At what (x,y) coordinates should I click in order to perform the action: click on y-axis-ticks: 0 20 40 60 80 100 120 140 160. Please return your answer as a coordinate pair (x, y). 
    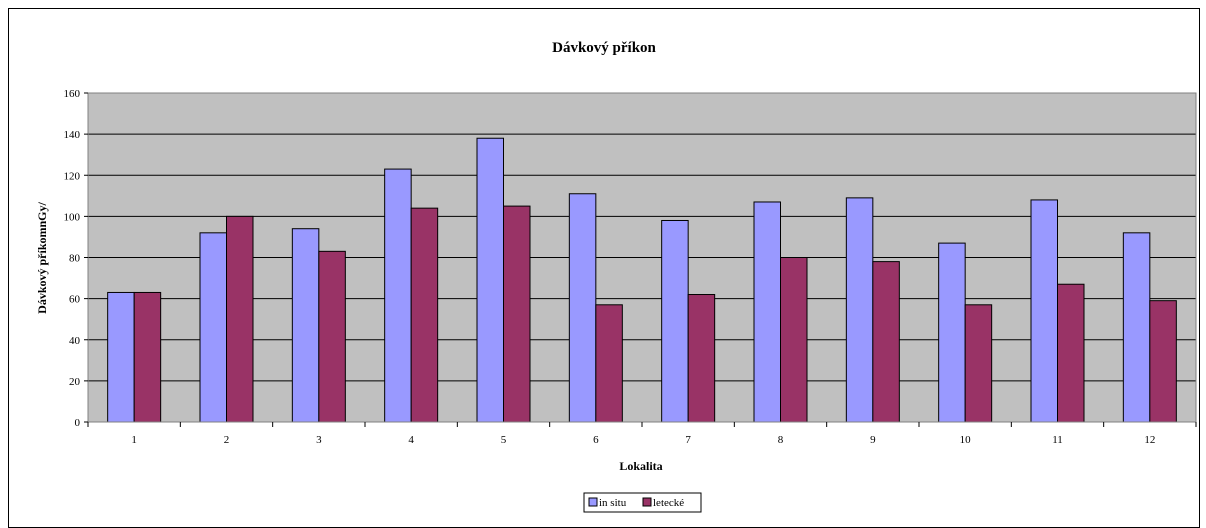
    Looking at the image, I should click on (76, 258).